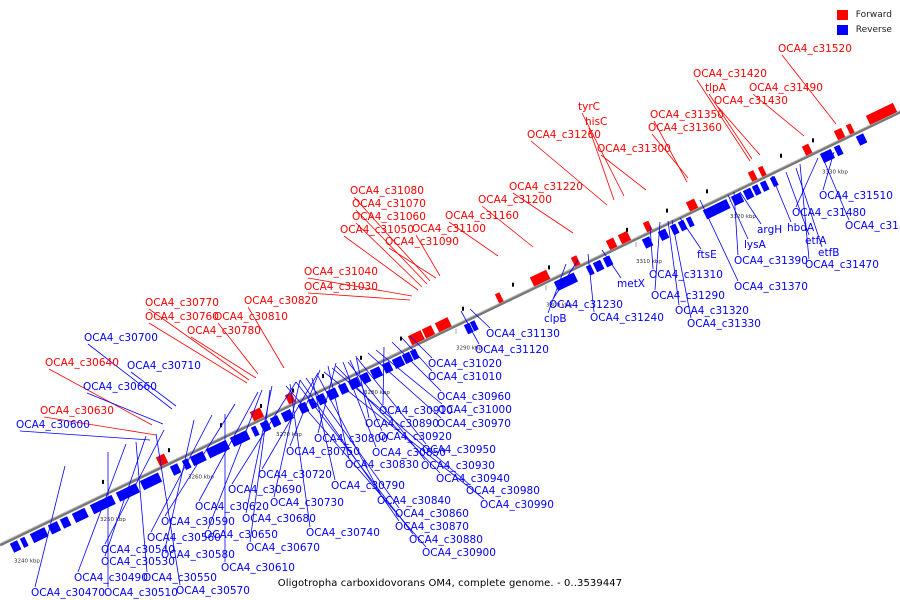 This screenshot has height=600, width=900. Describe the element at coordinates (289, 435) in the screenshot. I see `tick-label: 3270 kbp` at that location.